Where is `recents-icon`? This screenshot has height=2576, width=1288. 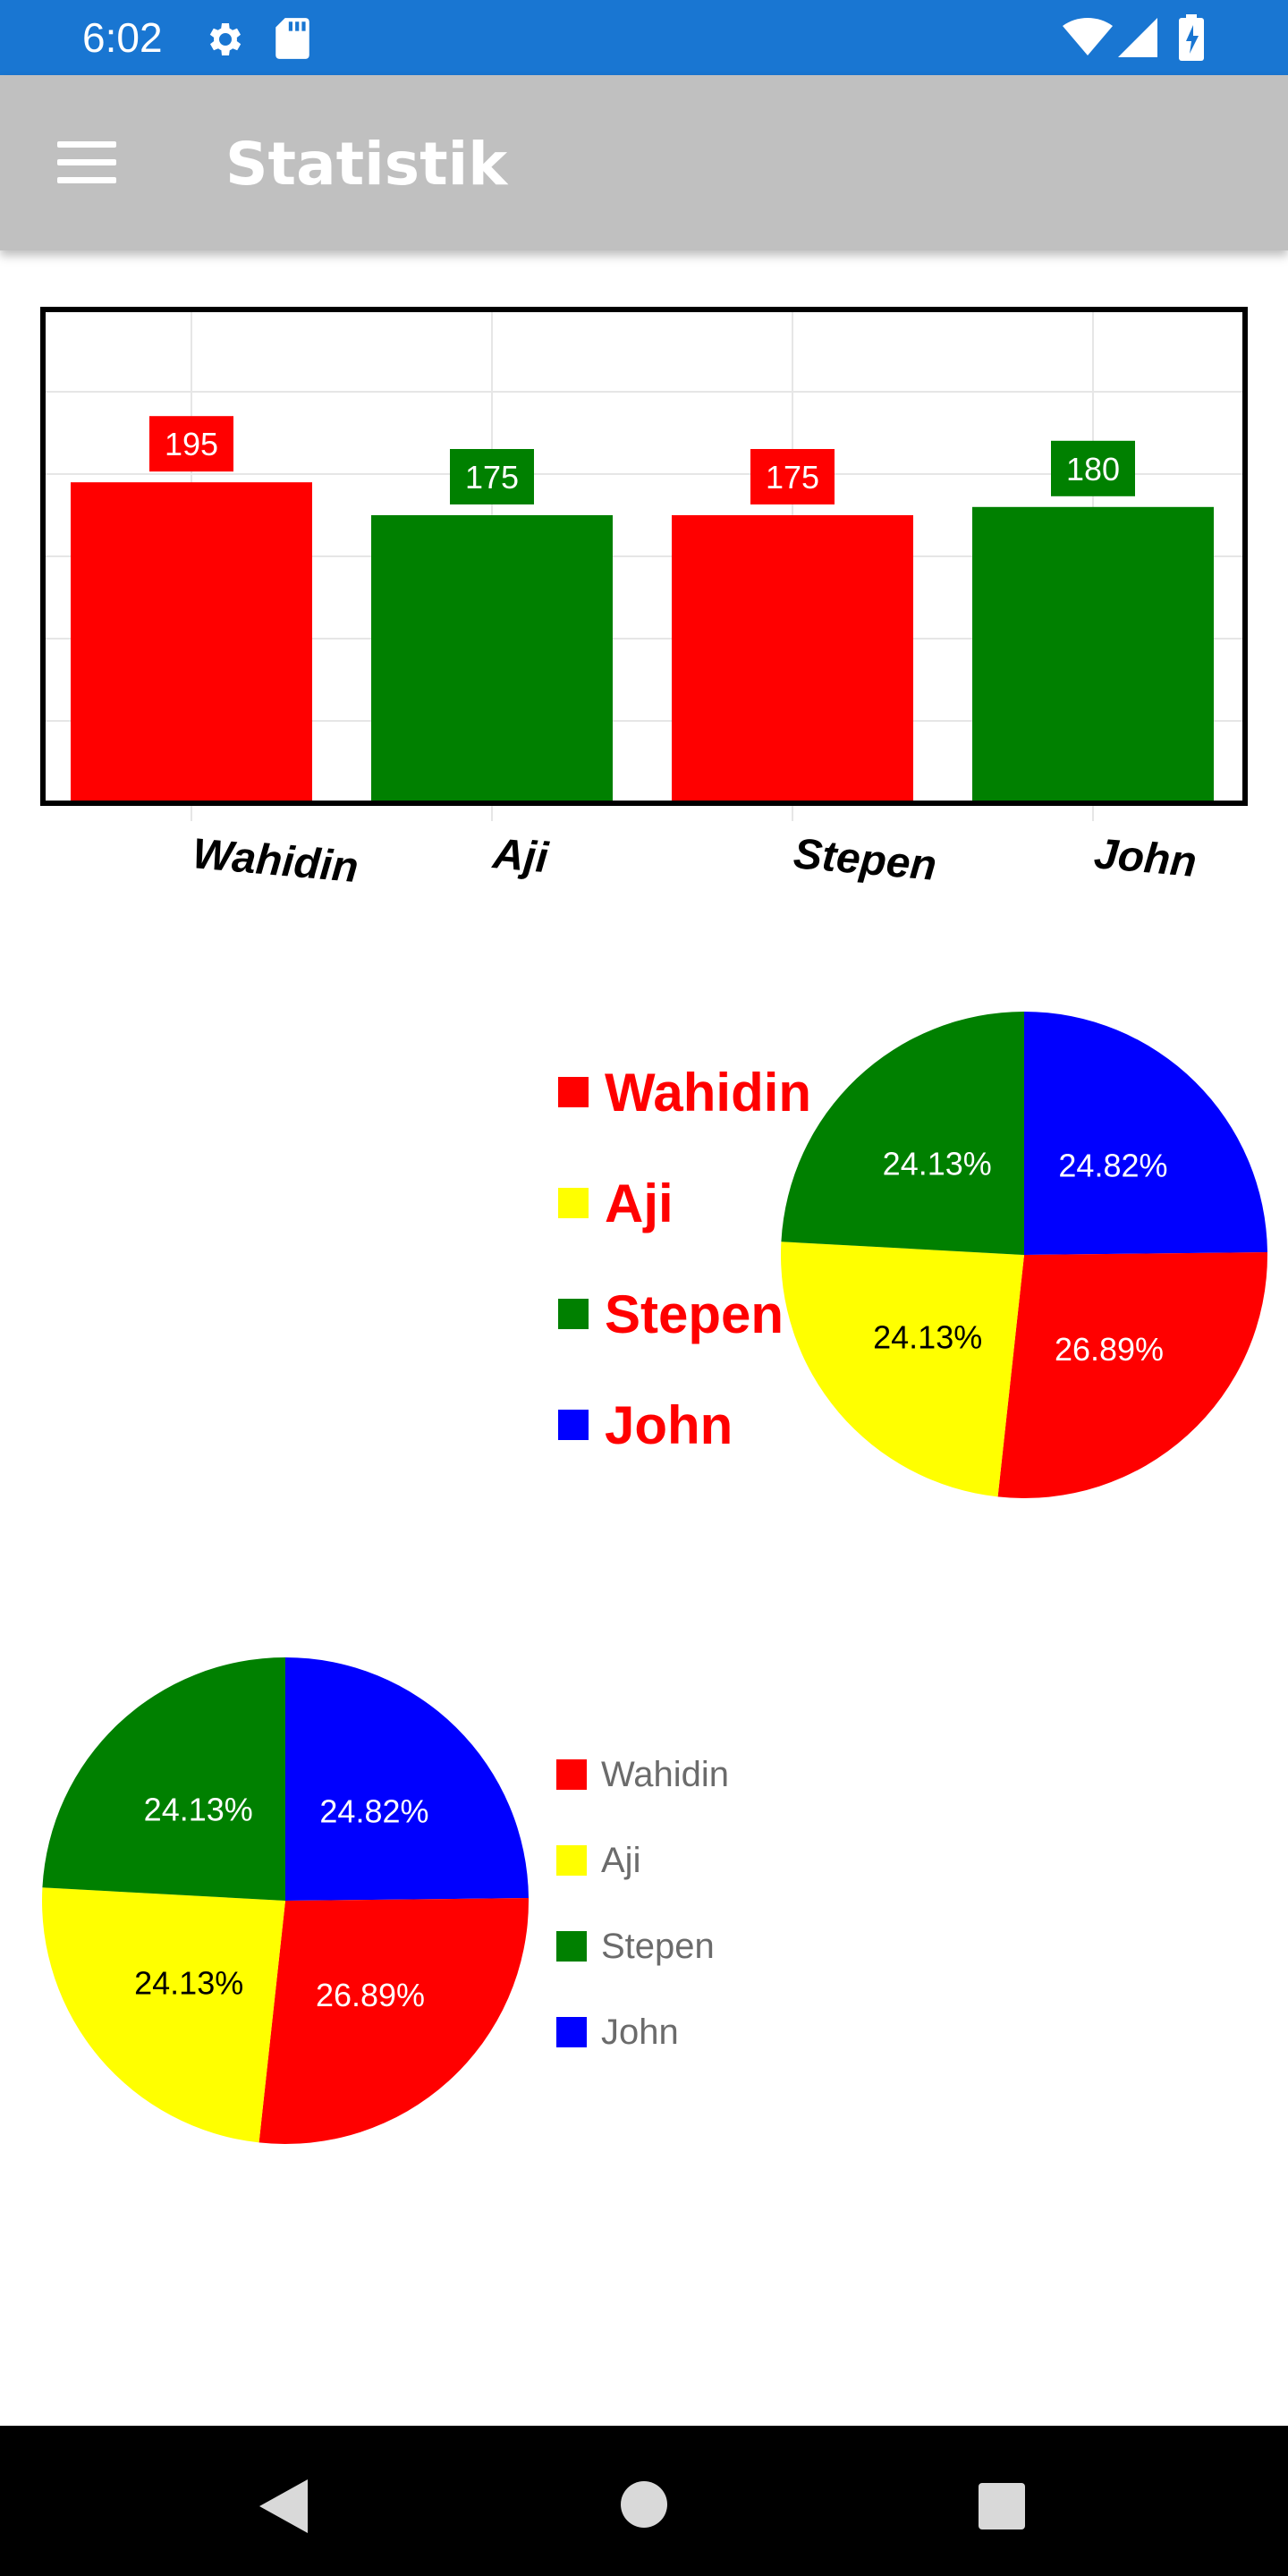 recents-icon is located at coordinates (1002, 2506).